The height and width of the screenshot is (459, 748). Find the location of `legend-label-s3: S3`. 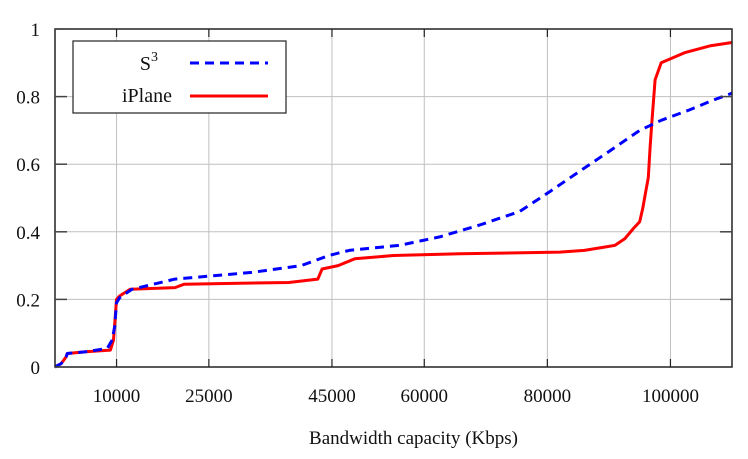

legend-label-s3: S3 is located at coordinates (149, 62).